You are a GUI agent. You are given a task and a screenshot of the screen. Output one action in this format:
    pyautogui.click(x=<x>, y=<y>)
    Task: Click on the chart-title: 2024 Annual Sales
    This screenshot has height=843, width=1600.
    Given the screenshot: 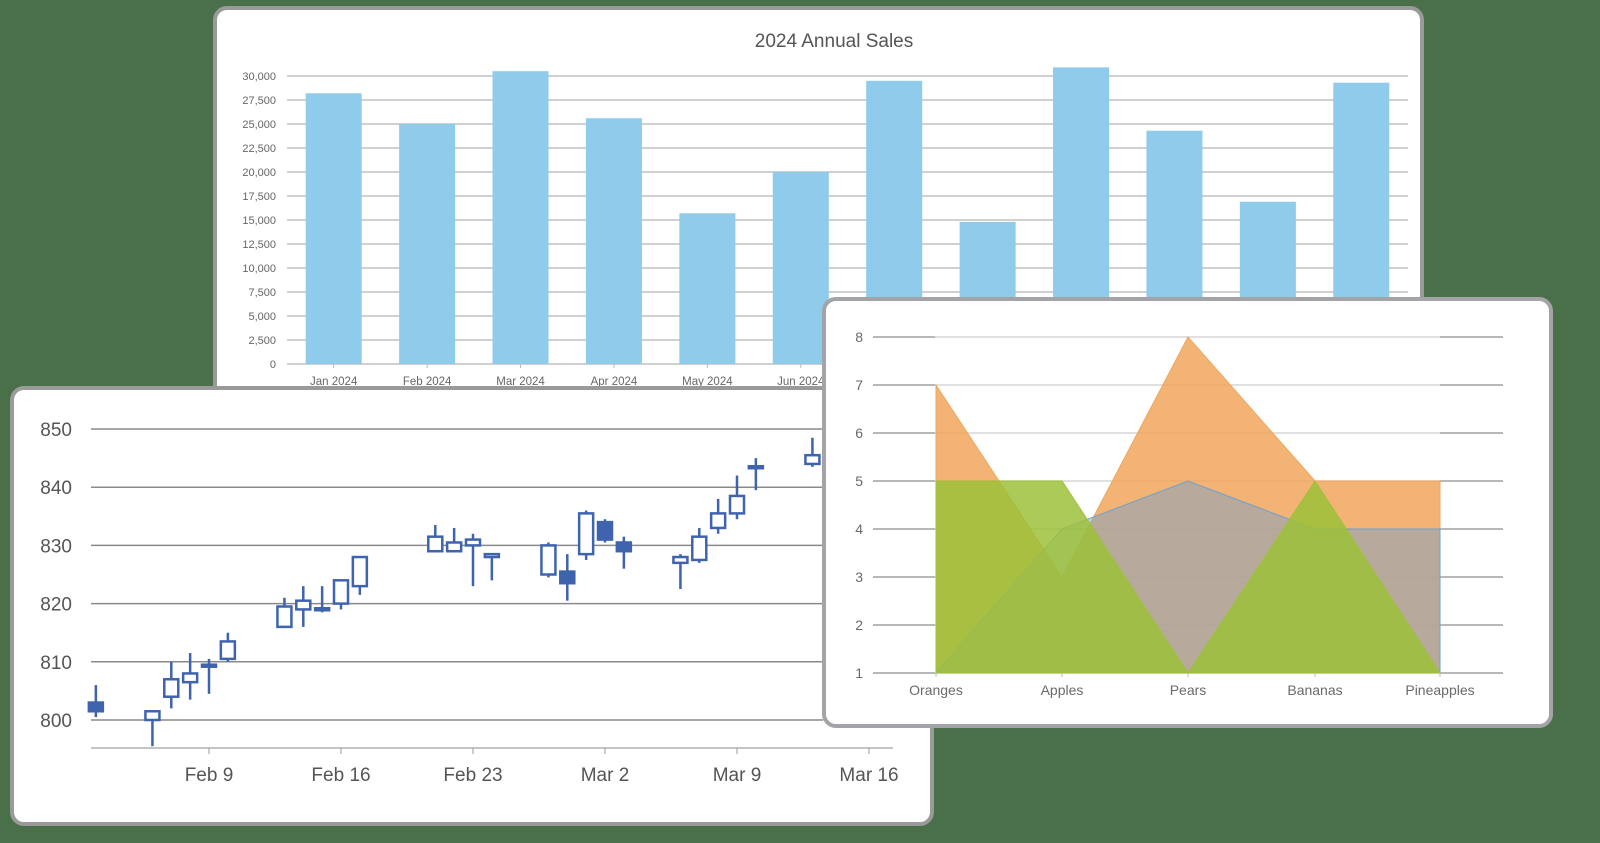 What is the action you would take?
    pyautogui.click(x=834, y=41)
    